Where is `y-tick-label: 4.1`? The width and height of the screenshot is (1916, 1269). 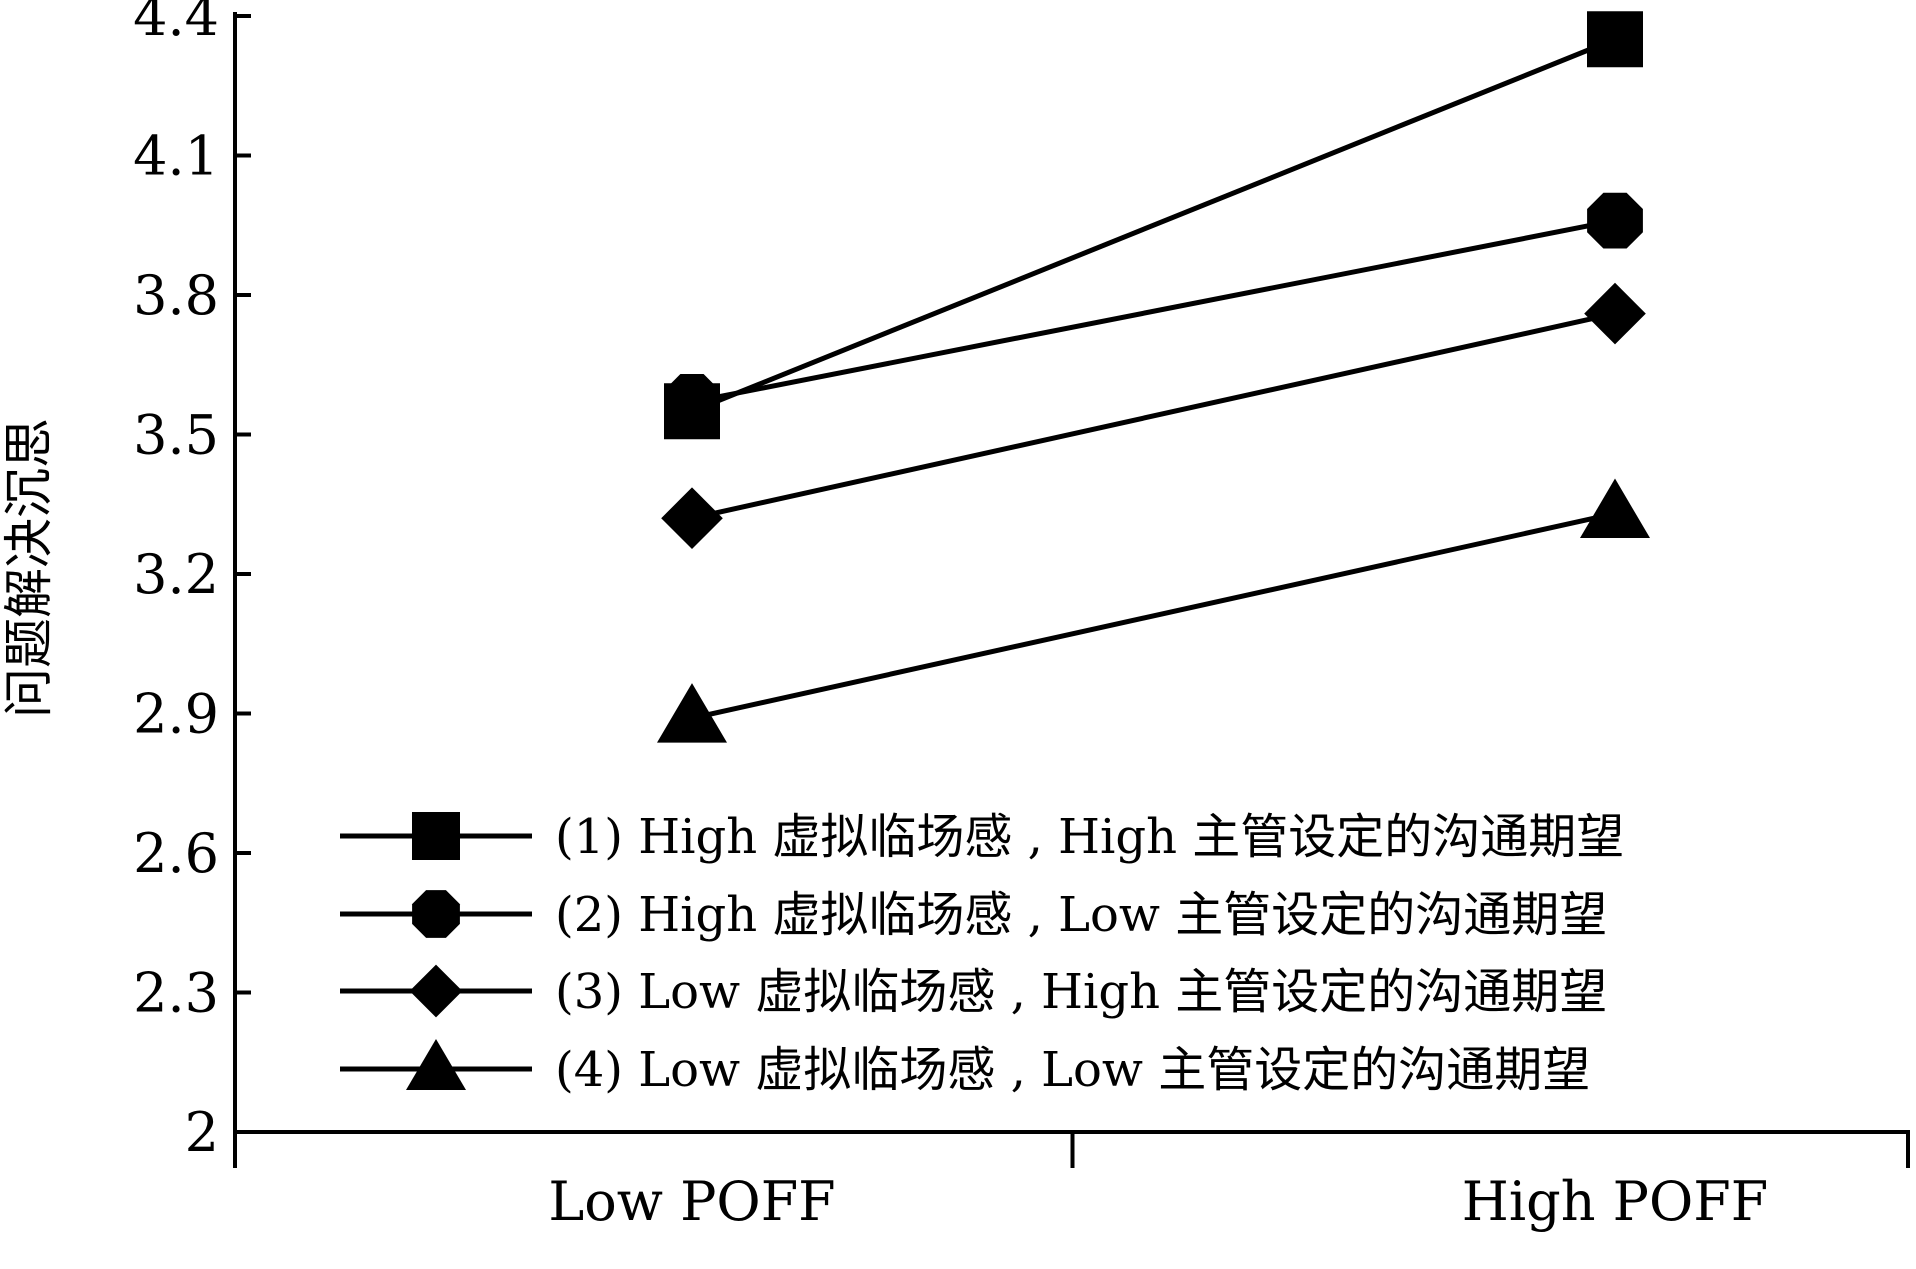 y-tick-label: 4.1 is located at coordinates (176, 156).